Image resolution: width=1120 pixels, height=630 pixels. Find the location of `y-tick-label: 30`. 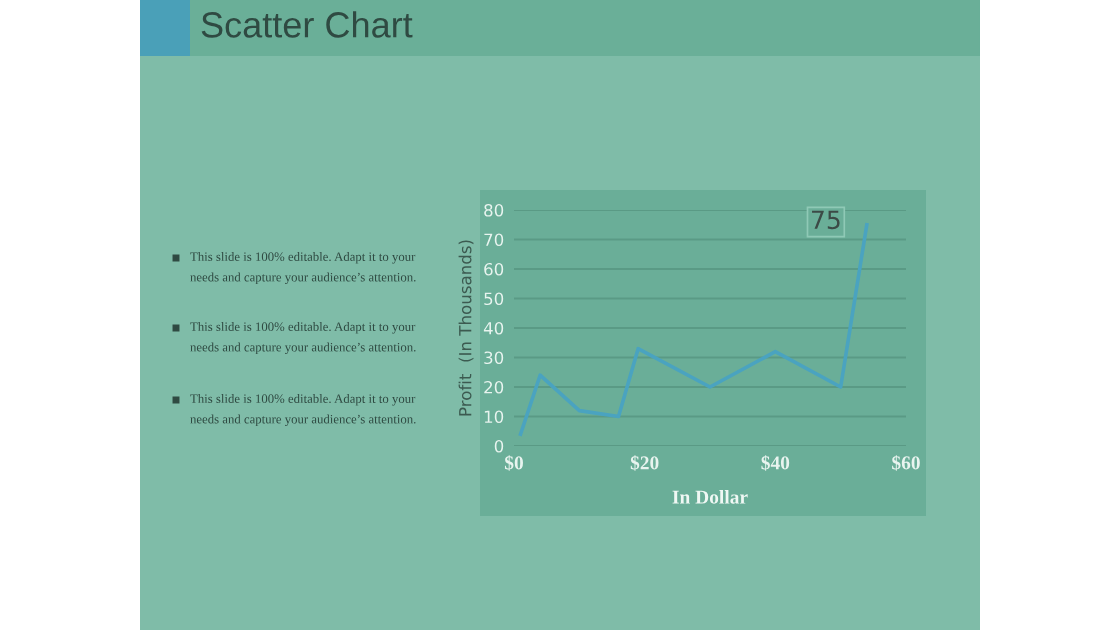

y-tick-label: 30 is located at coordinates (494, 358).